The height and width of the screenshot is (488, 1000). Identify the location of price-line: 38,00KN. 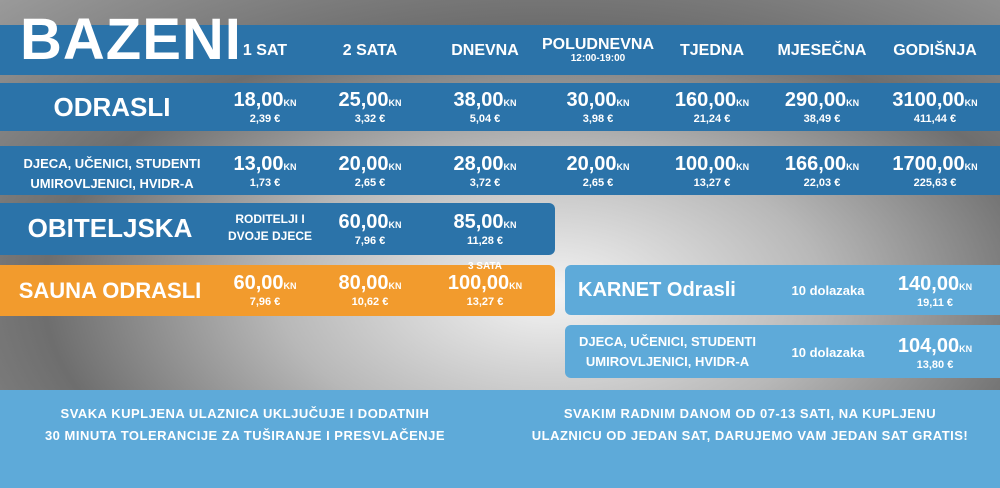
(485, 101).